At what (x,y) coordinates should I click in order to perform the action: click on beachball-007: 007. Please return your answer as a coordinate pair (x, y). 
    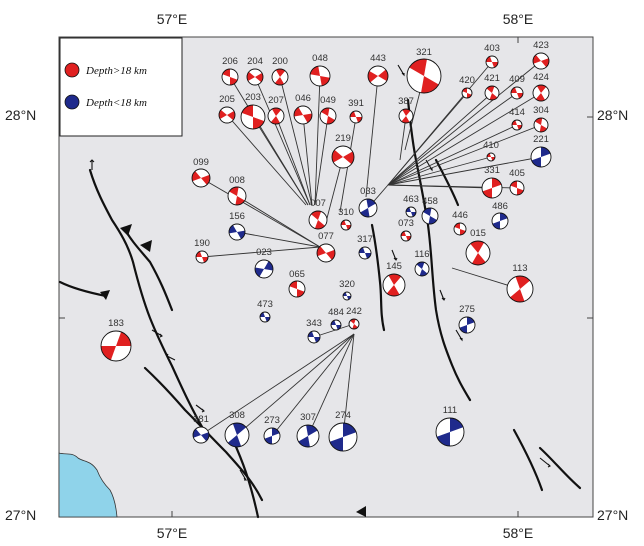
    Looking at the image, I should click on (318, 214).